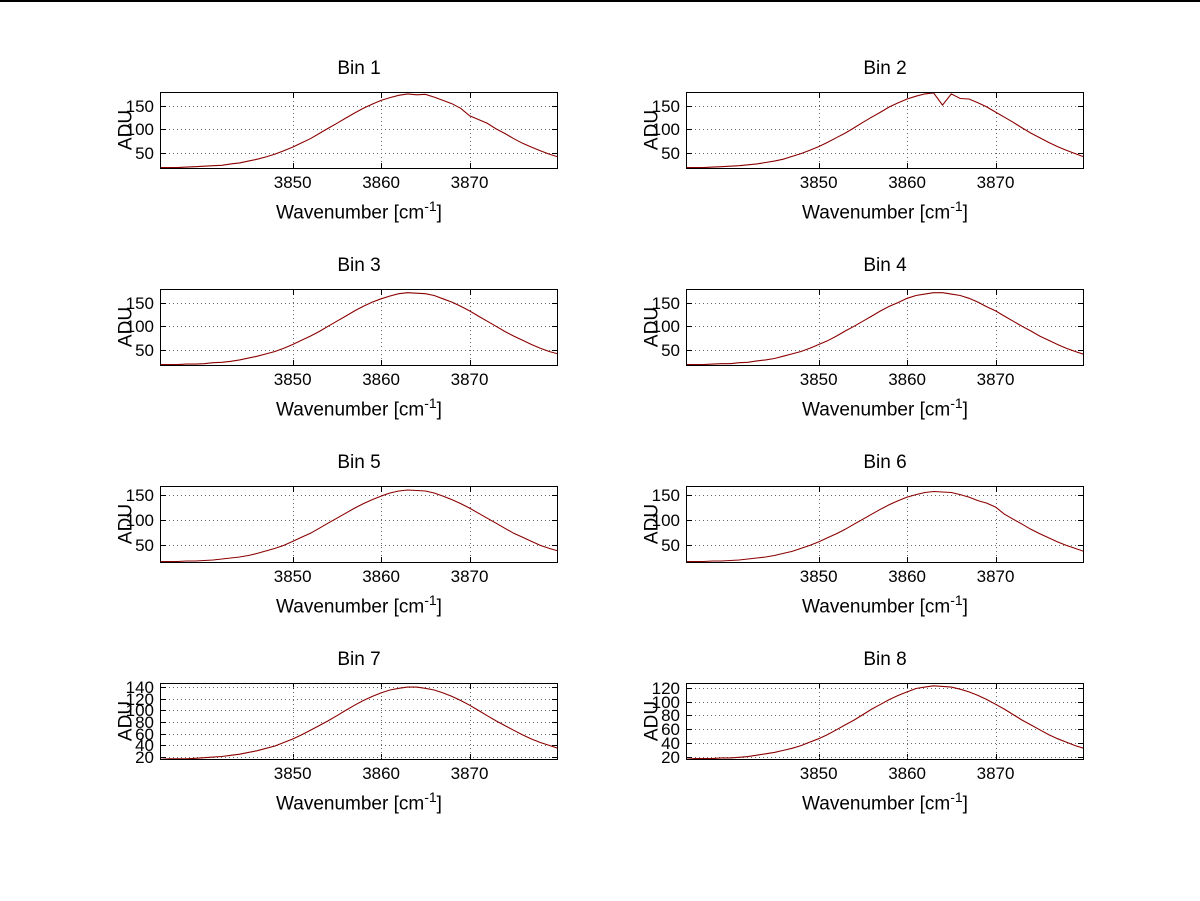 Image resolution: width=1200 pixels, height=901 pixels. I want to click on window-top-border, so click(600, 1).